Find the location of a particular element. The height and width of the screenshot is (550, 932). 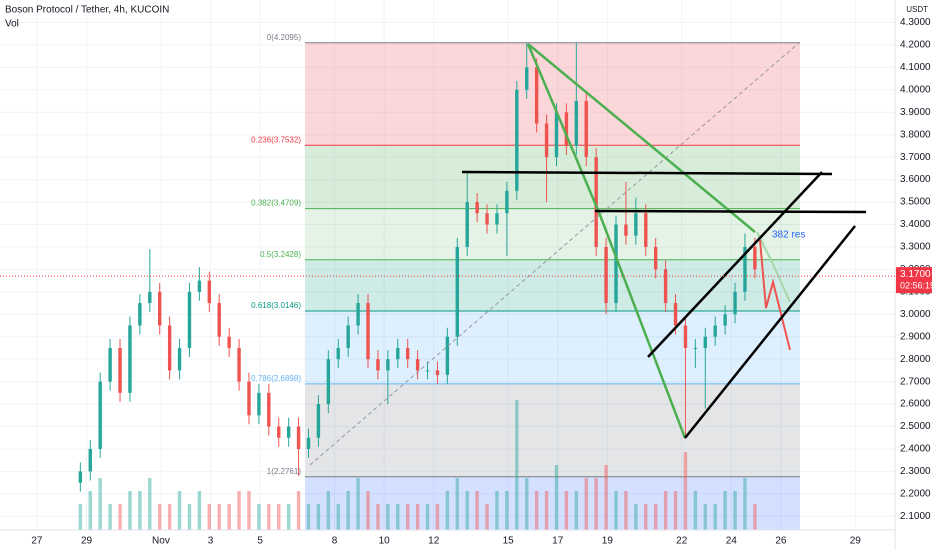

fib-label: 0.236(3.7532) is located at coordinates (276, 139).